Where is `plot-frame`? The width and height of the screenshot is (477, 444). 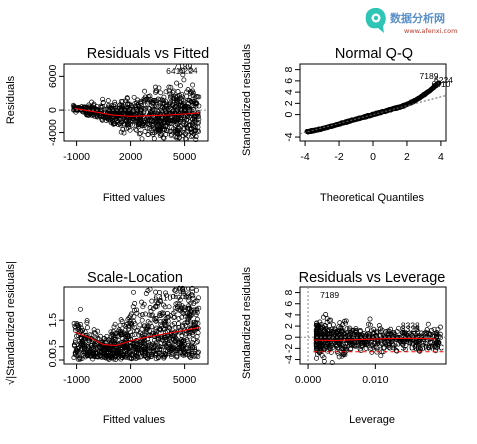
plot-frame is located at coordinates (373, 325).